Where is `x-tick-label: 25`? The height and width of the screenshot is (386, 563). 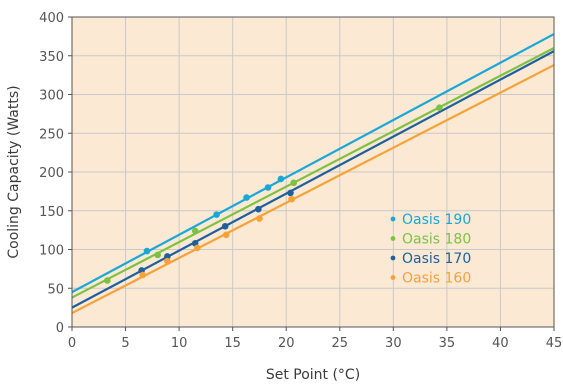
x-tick-label: 25 is located at coordinates (340, 343).